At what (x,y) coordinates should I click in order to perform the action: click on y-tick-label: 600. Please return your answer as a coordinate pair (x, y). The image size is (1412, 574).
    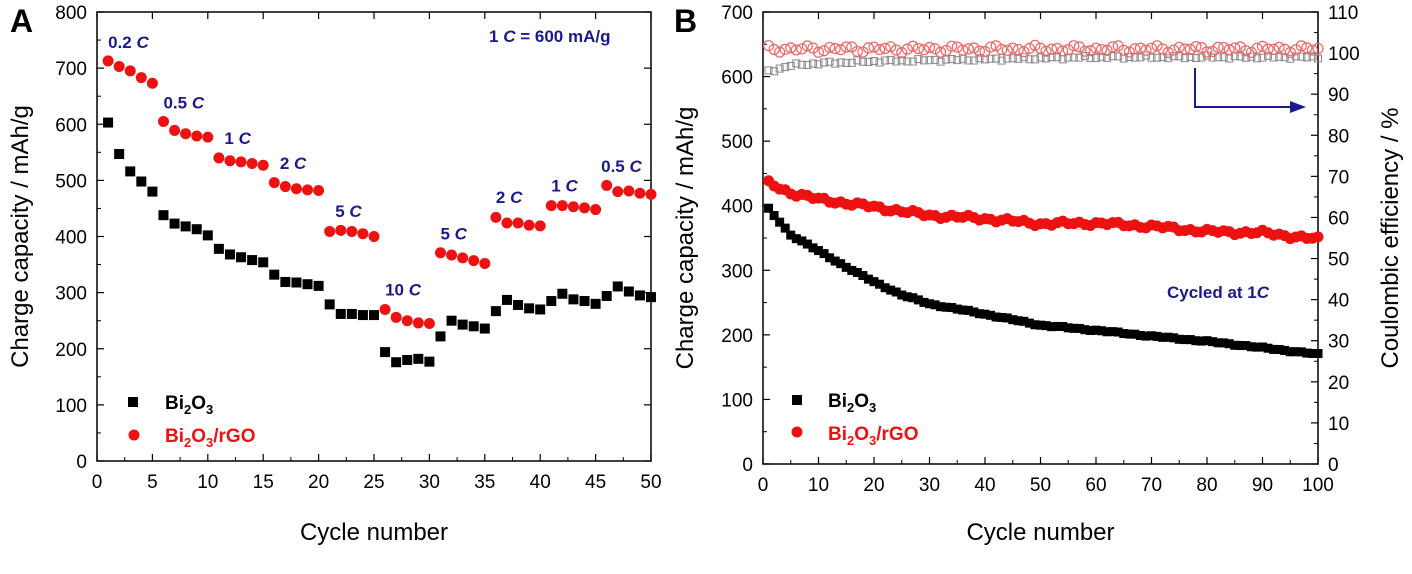
    Looking at the image, I should click on (71, 125).